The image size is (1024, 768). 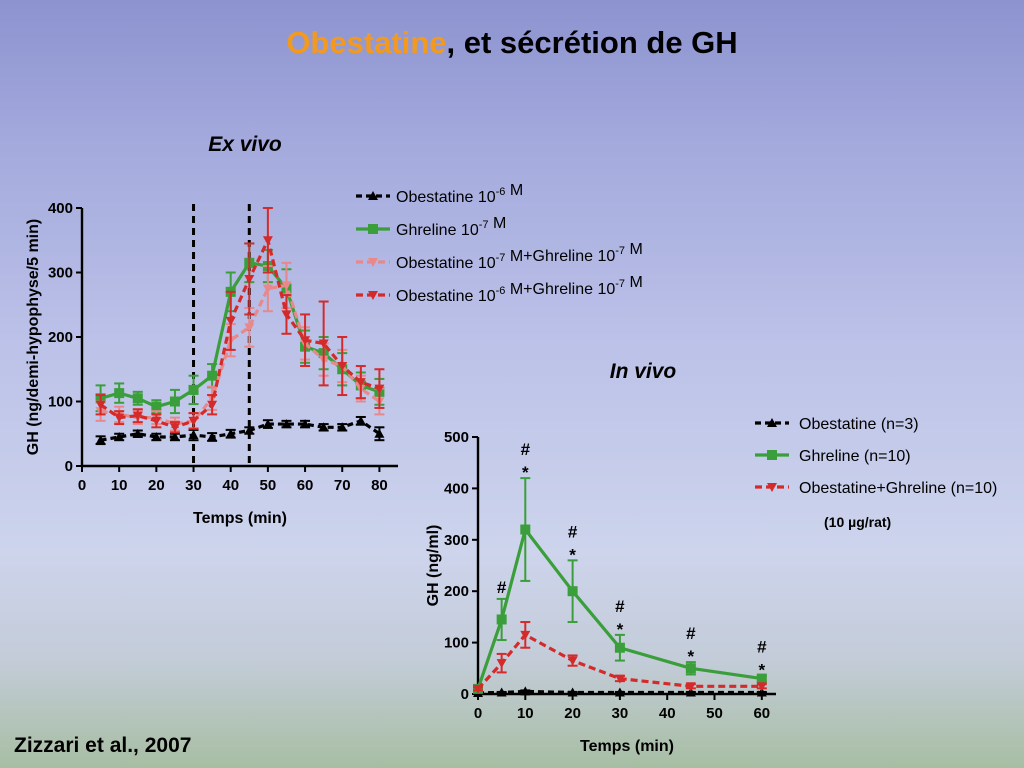 What do you see at coordinates (433, 566) in the screenshot?
I see `y-axis-label: GH (ng/ml)` at bounding box center [433, 566].